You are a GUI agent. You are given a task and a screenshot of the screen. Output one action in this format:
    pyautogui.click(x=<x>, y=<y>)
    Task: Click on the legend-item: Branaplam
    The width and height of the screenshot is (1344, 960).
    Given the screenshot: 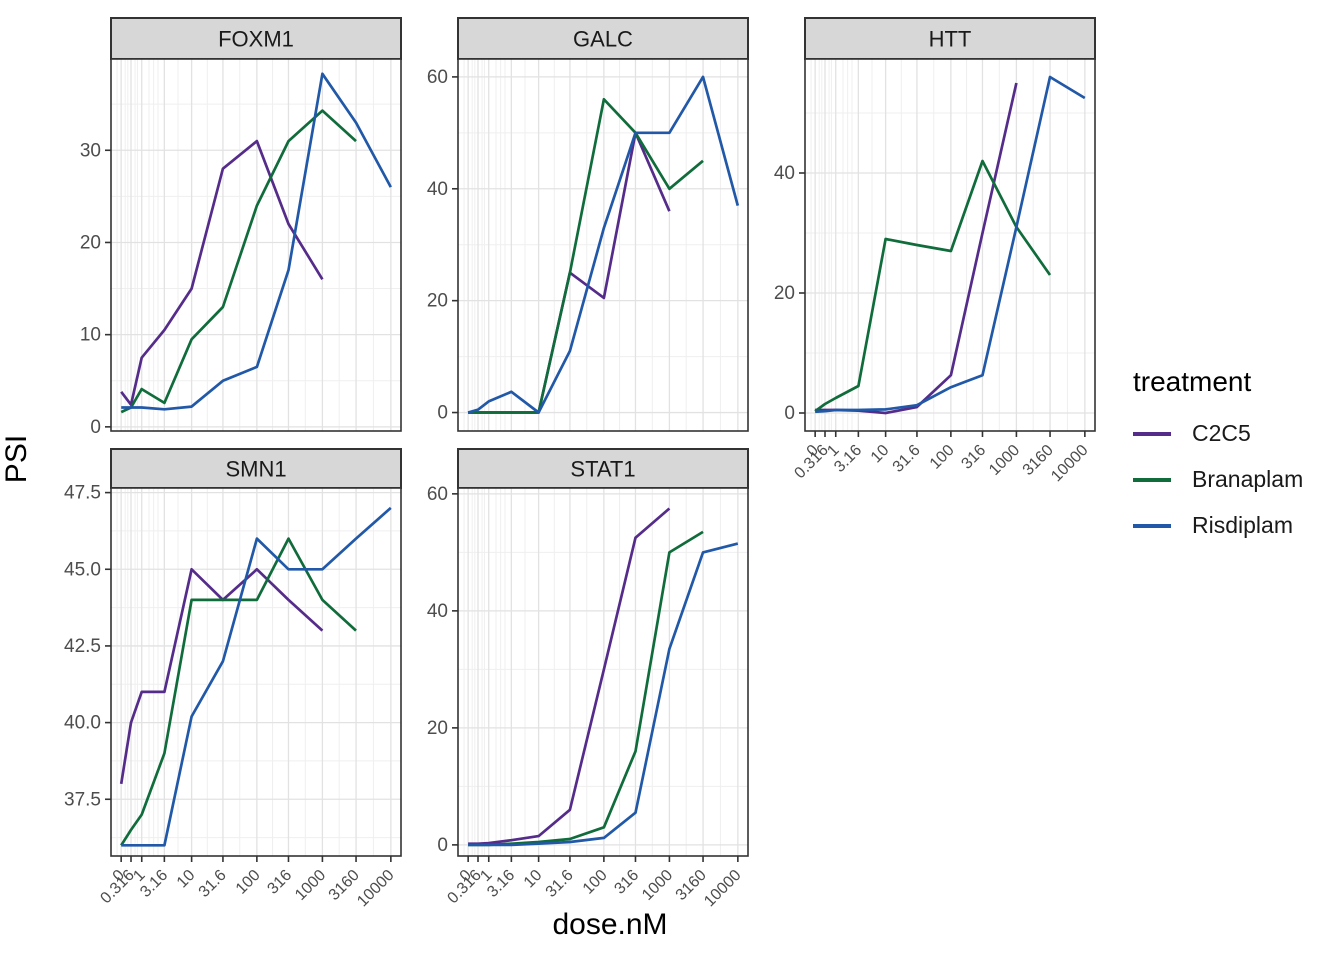 What is the action you would take?
    pyautogui.click(x=1238, y=479)
    